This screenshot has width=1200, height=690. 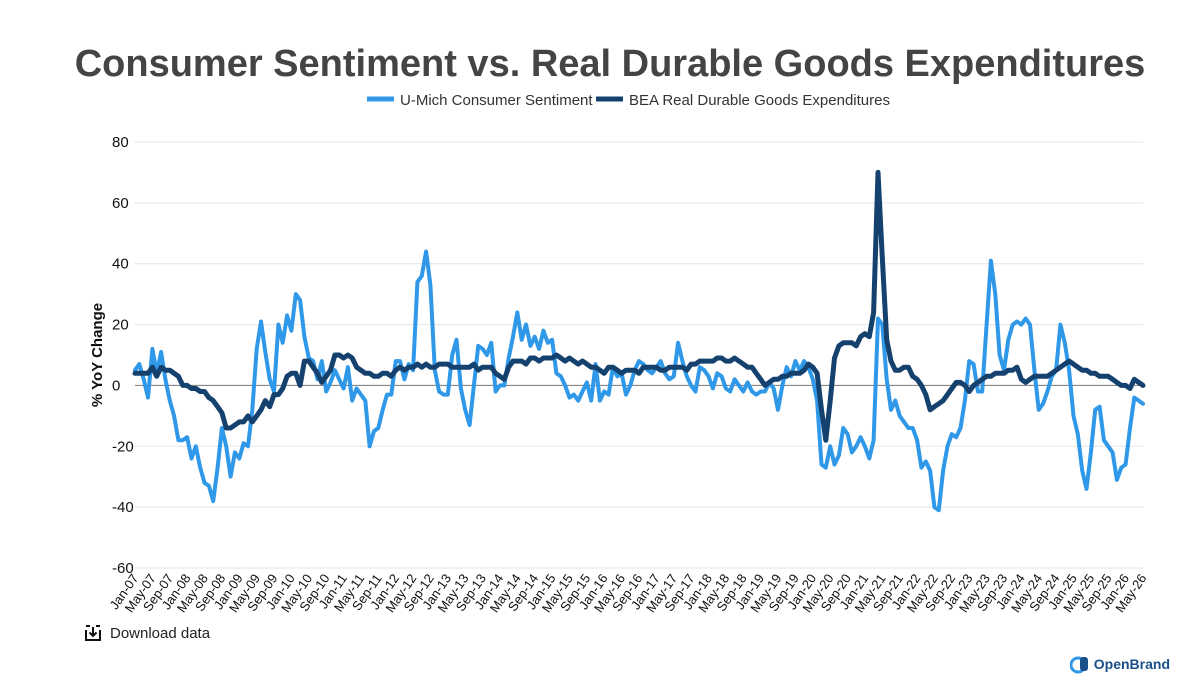 I want to click on y-tick-label: 20, so click(x=120, y=325).